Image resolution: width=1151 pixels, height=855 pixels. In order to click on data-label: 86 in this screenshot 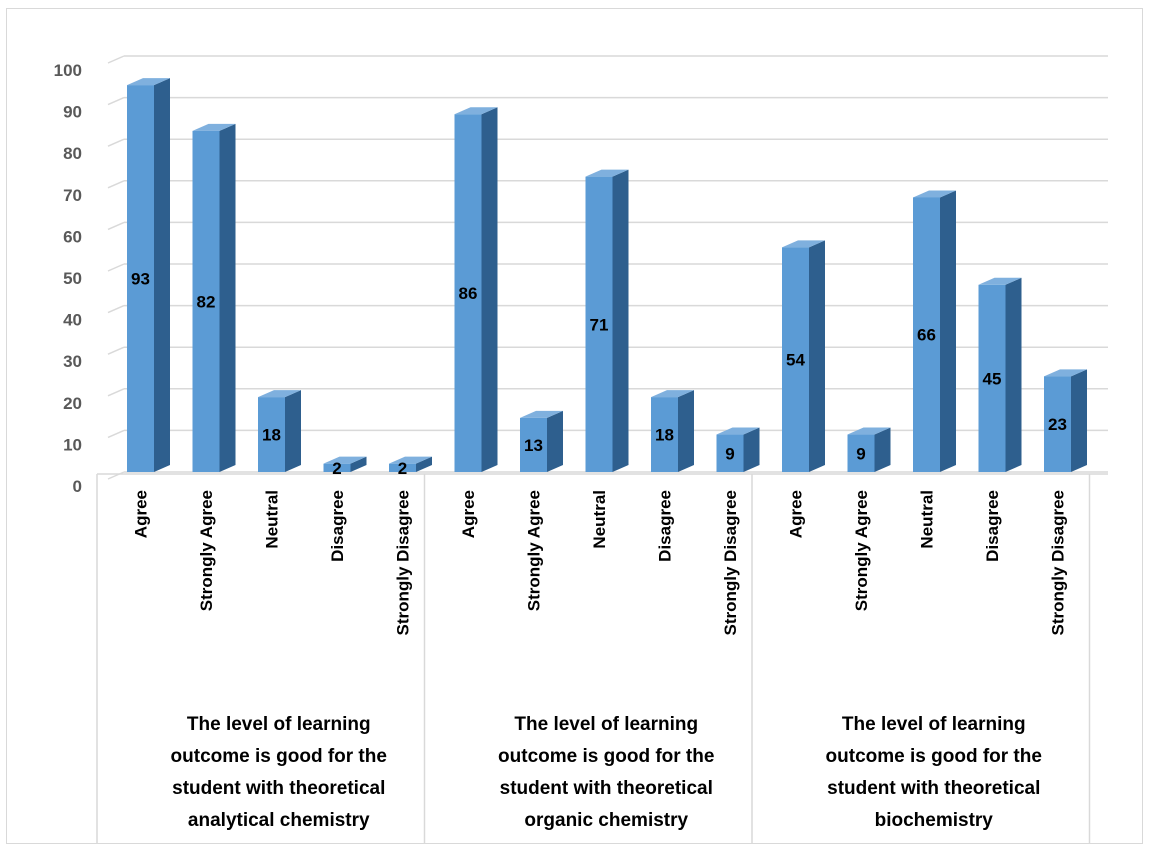, I will do `click(468, 293)`.